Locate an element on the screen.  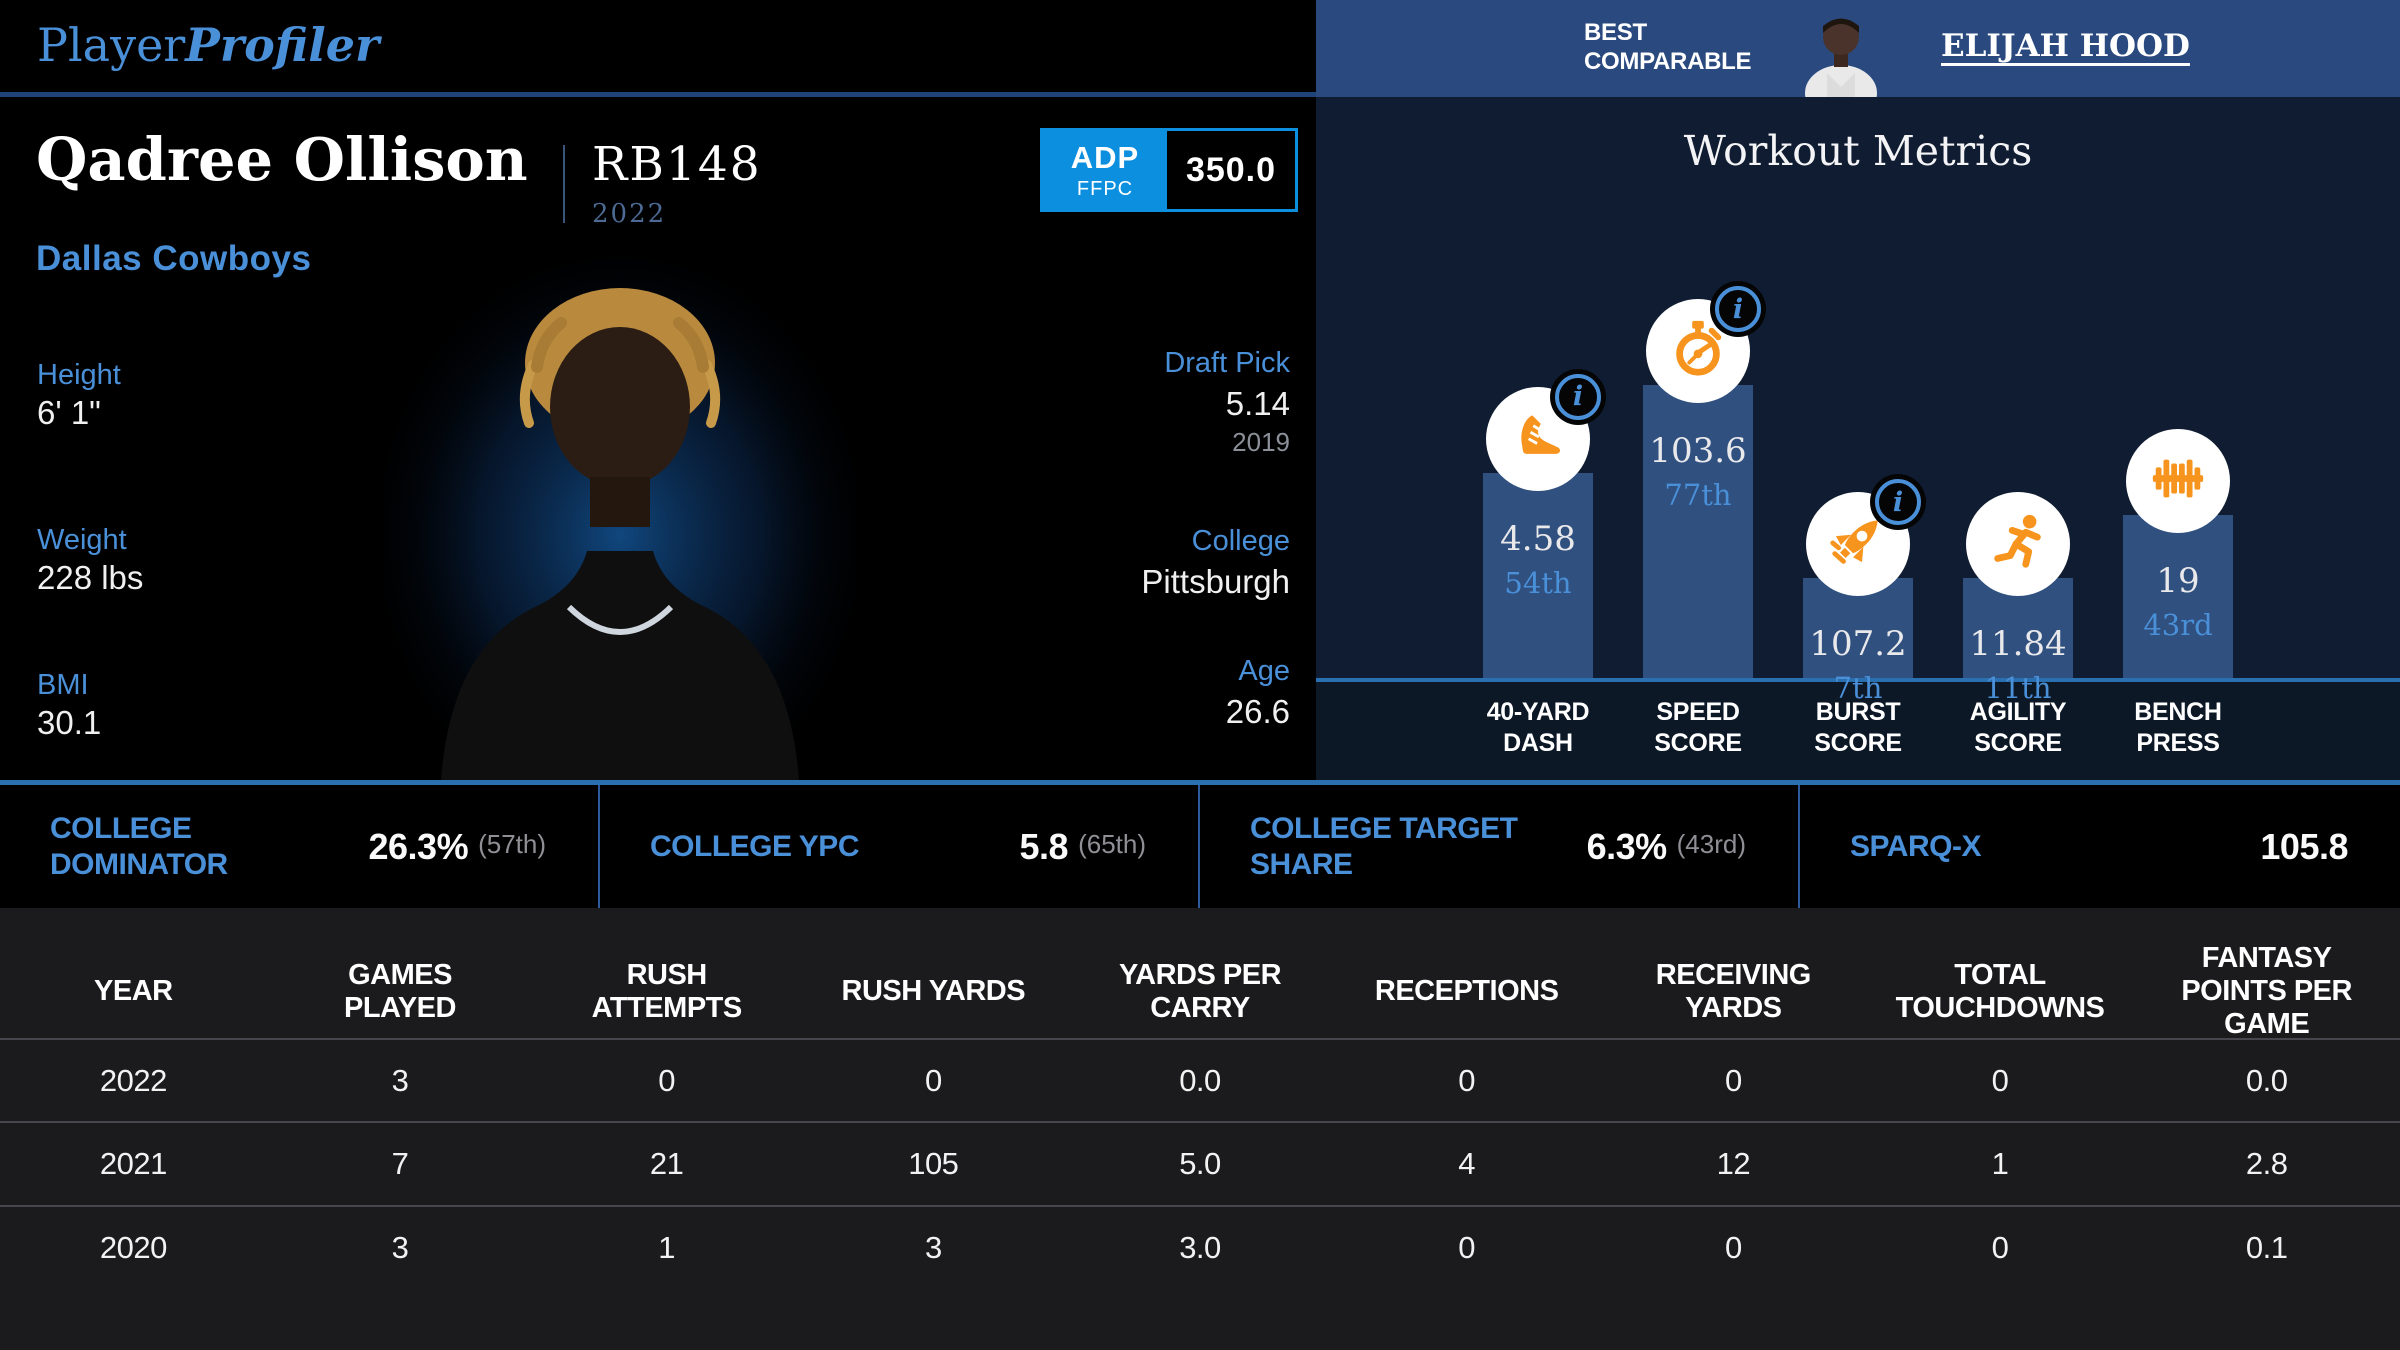
college-stat-cell: COLLEGE YPC 5.8 (65th) is located at coordinates (900, 846).